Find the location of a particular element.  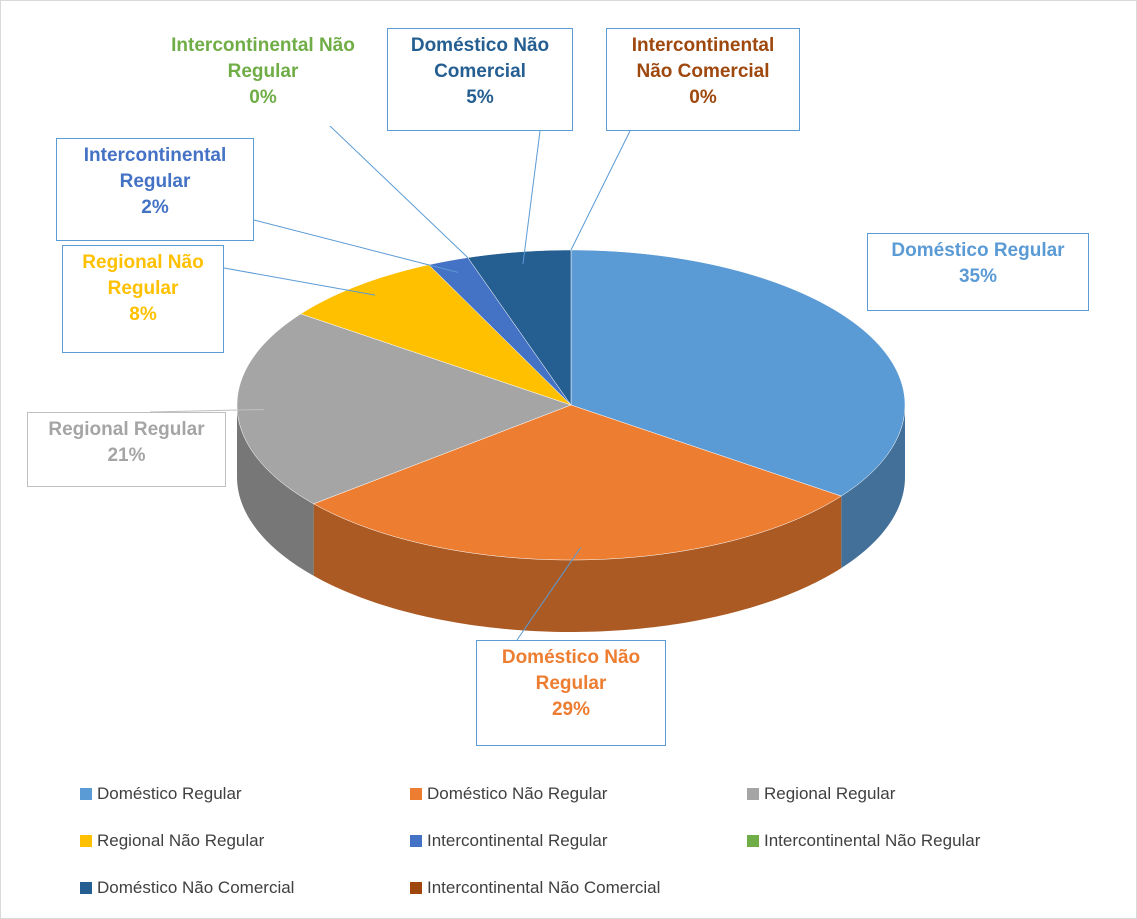

data-label-name: Doméstico Não Comercial is located at coordinates (480, 58).